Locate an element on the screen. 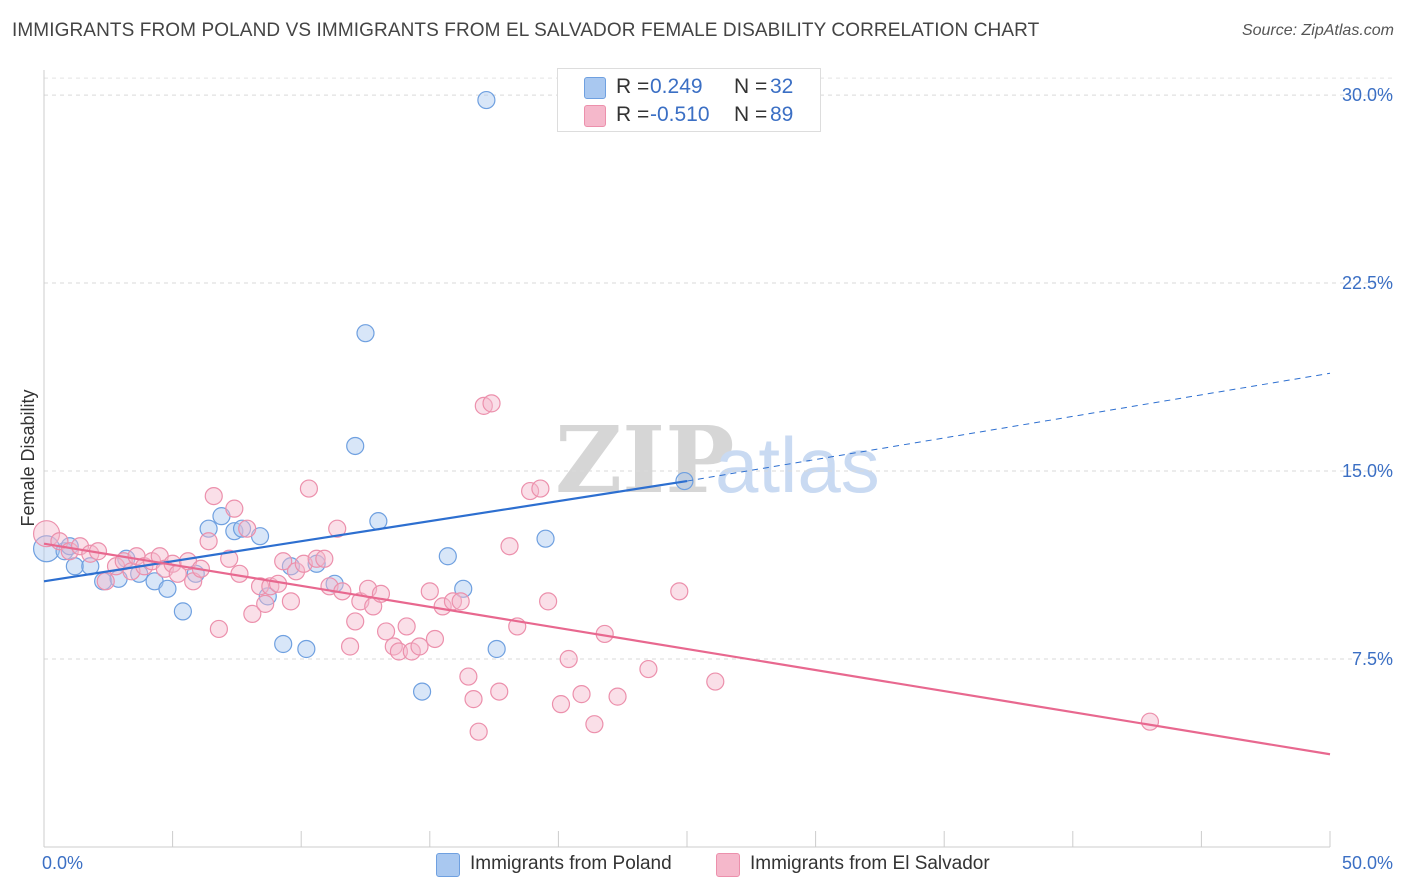  series-legend-label: Immigrants from El Salvador is located at coordinates (870, 863).